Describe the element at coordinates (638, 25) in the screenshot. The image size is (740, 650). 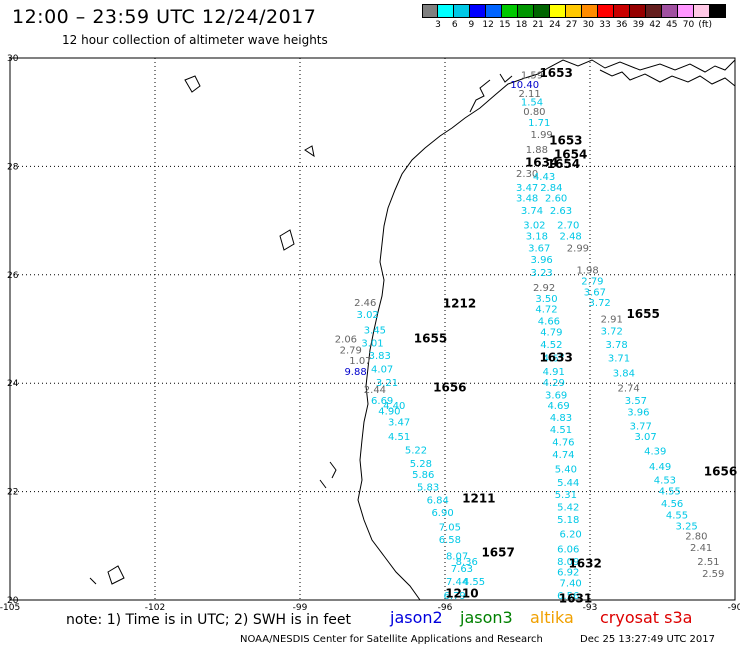
I see `scale-label: 39` at that location.